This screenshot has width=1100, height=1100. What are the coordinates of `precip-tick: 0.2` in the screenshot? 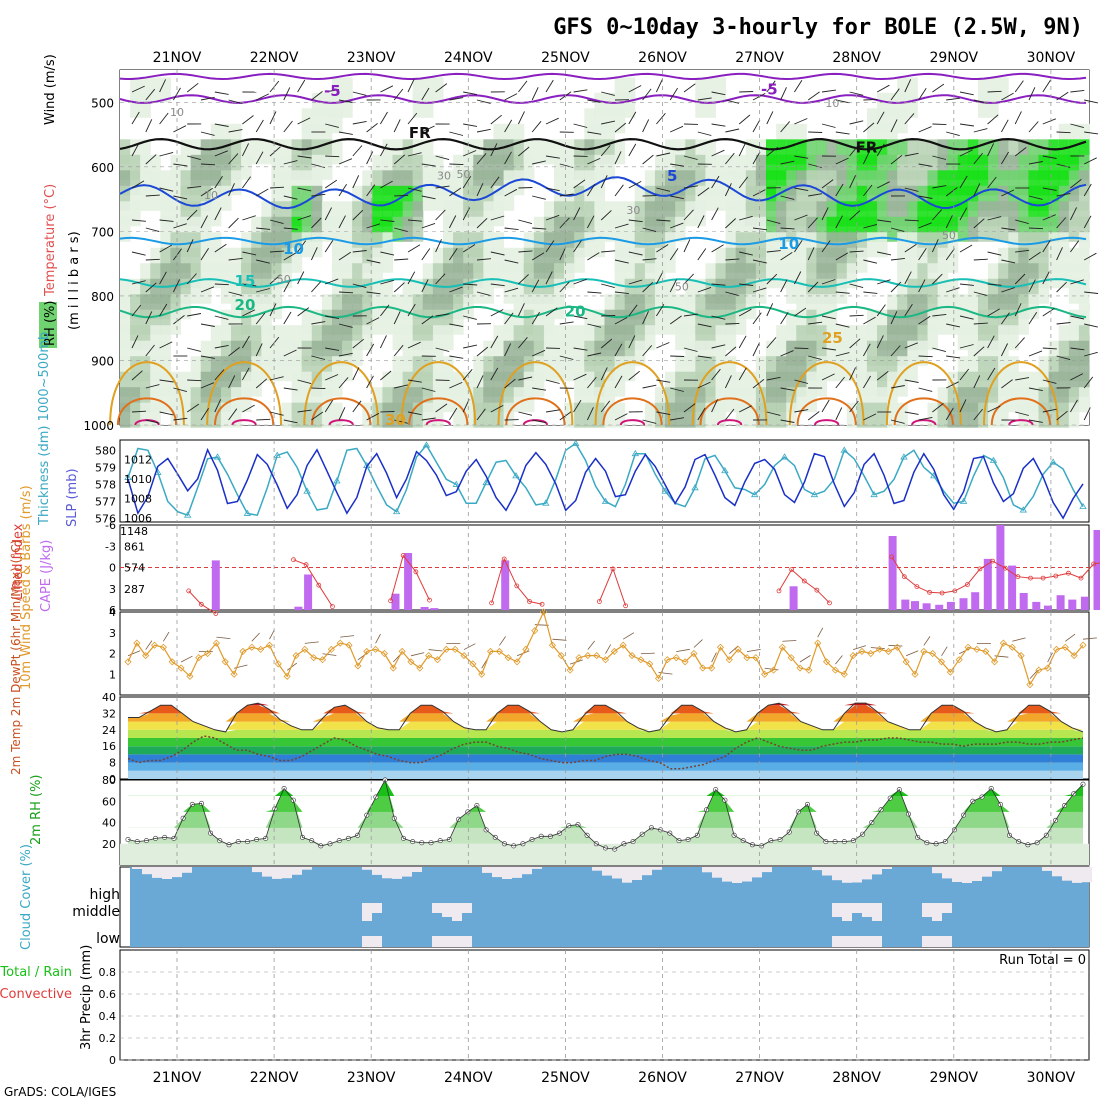 It's located at (108, 1038).